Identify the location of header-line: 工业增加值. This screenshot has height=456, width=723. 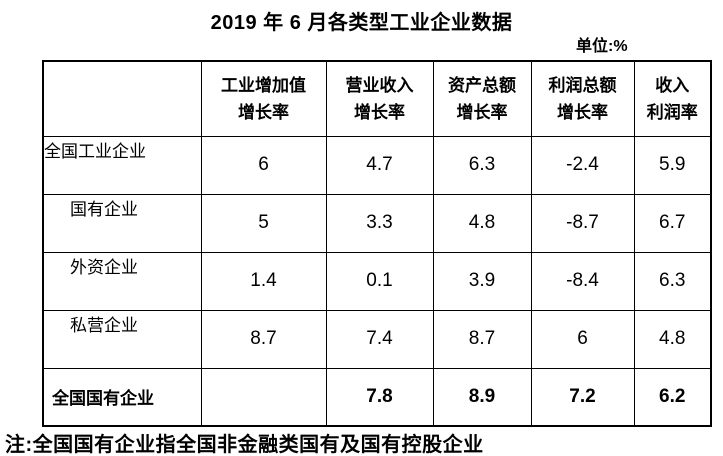
(263, 85).